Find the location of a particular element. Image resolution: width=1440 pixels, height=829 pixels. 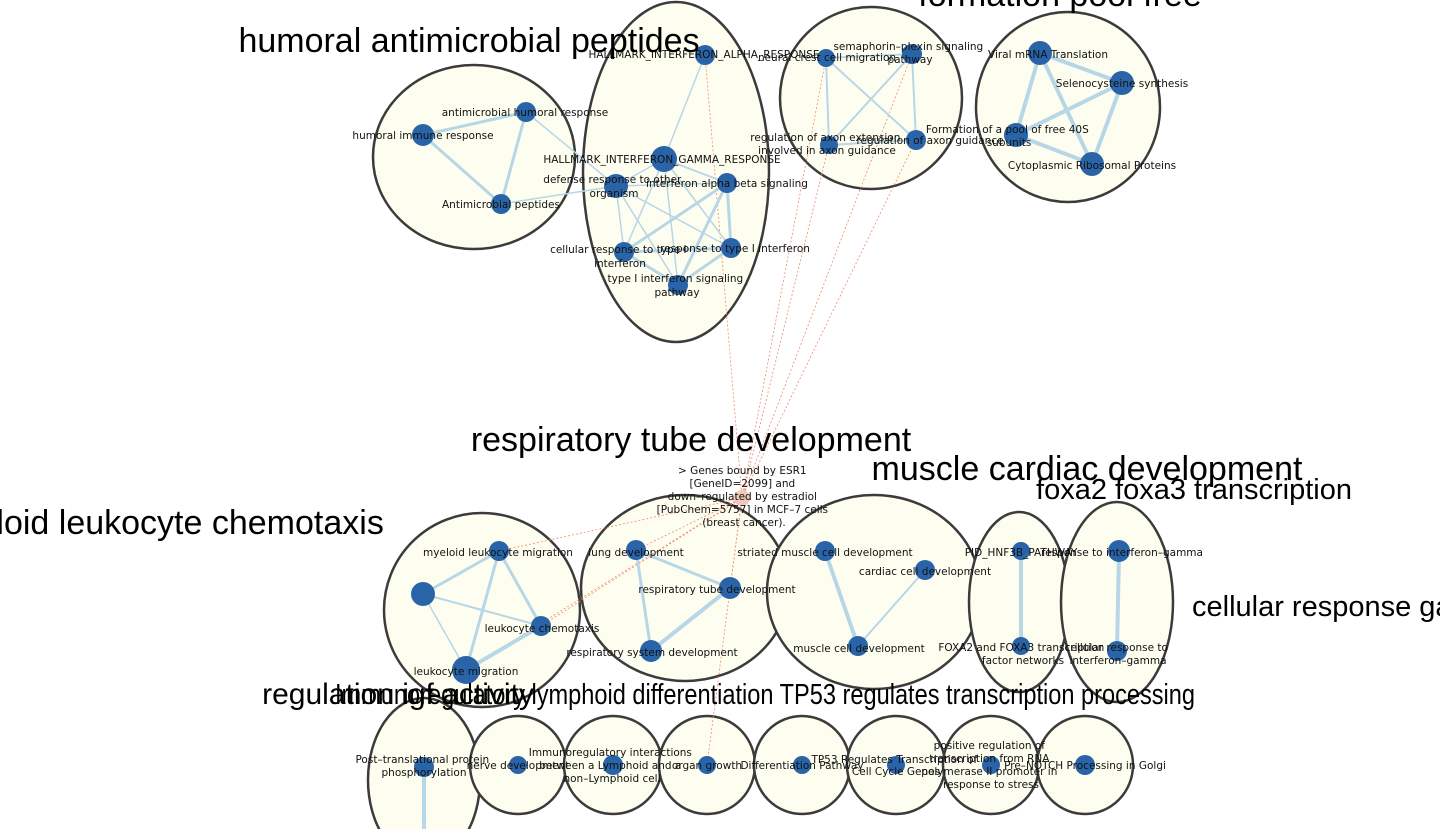

label-response-ifng: response to interferon–gamma is located at coordinates (1122, 553).